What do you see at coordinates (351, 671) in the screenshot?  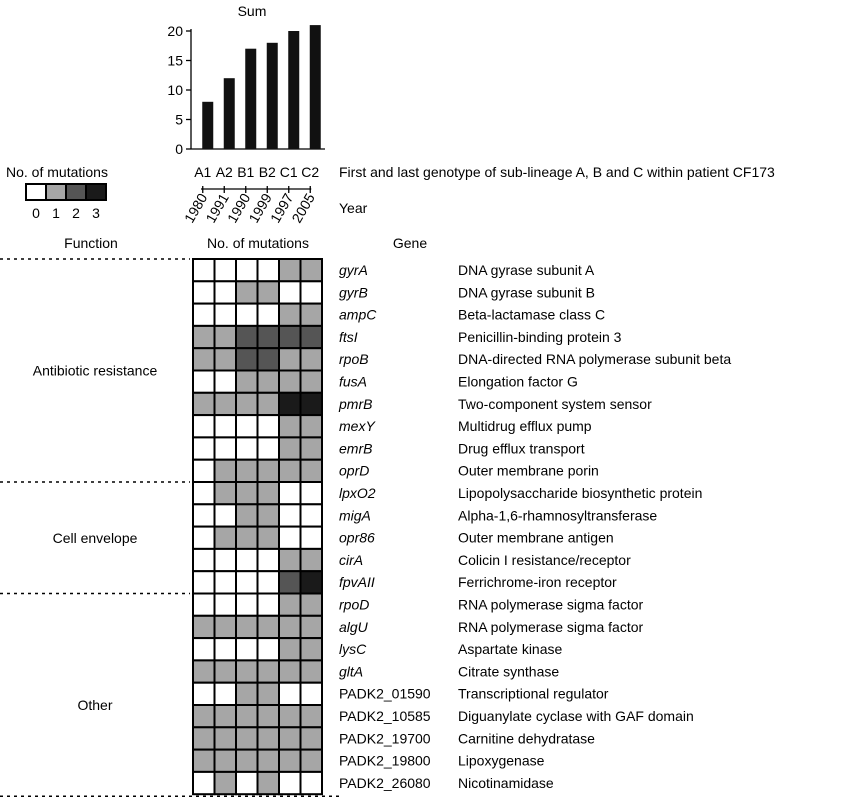 I see `gene-name: gltA` at bounding box center [351, 671].